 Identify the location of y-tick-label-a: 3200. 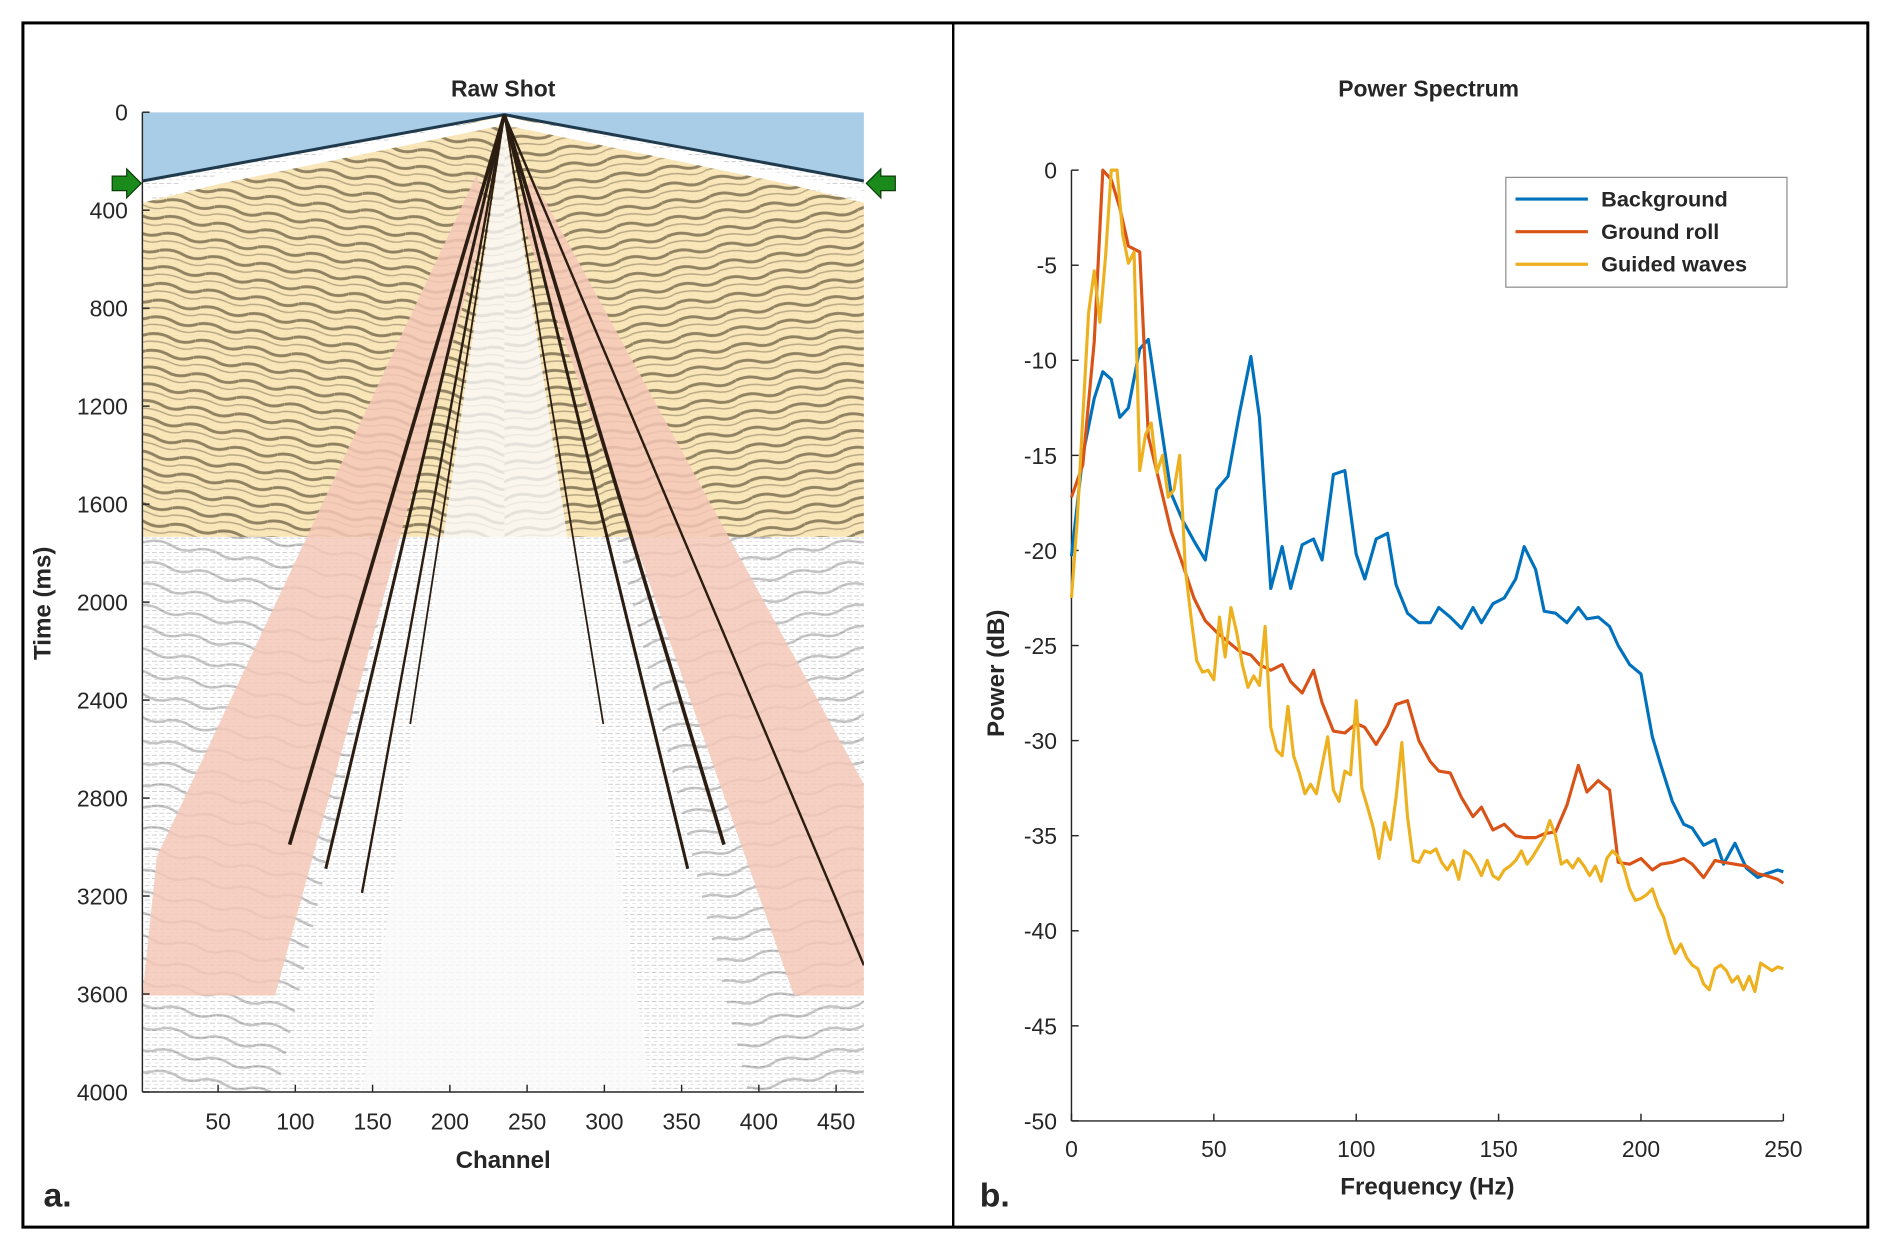
(102, 896).